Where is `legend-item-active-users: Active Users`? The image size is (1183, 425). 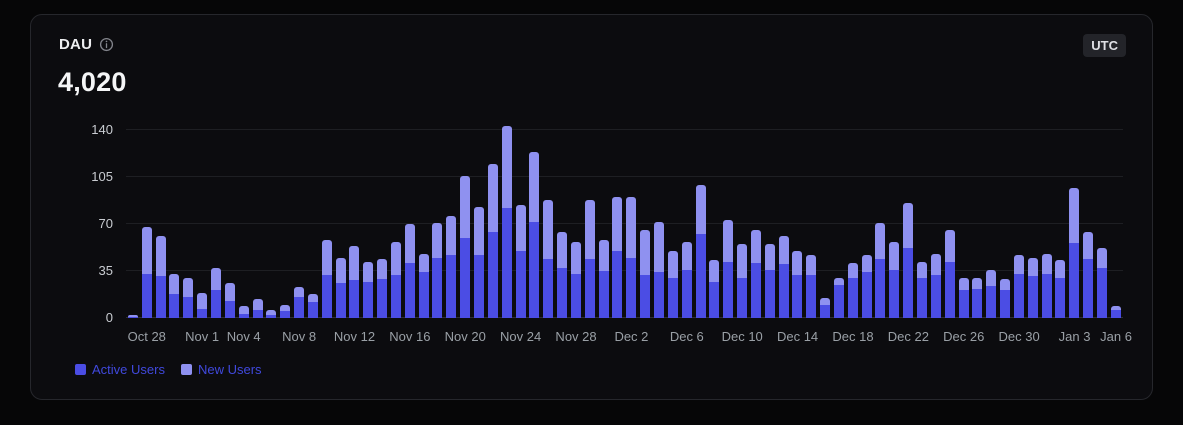
legend-item-active-users: Active Users is located at coordinates (120, 369).